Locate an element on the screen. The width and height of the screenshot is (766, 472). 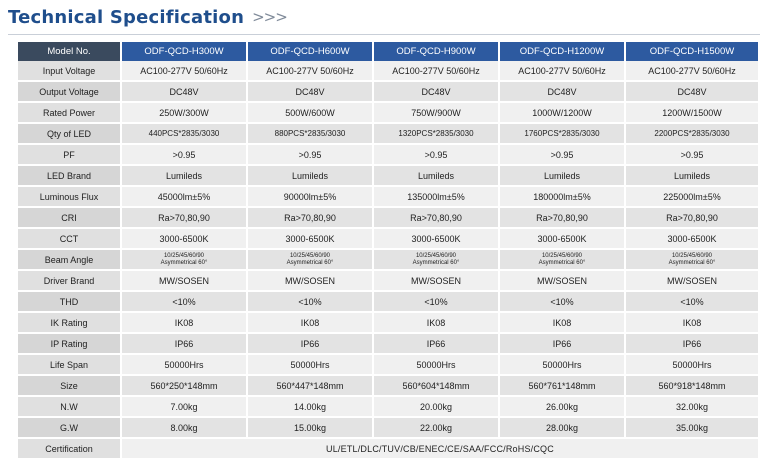
table-cell: 1760PCS*2835/3030 is located at coordinates (563, 134).